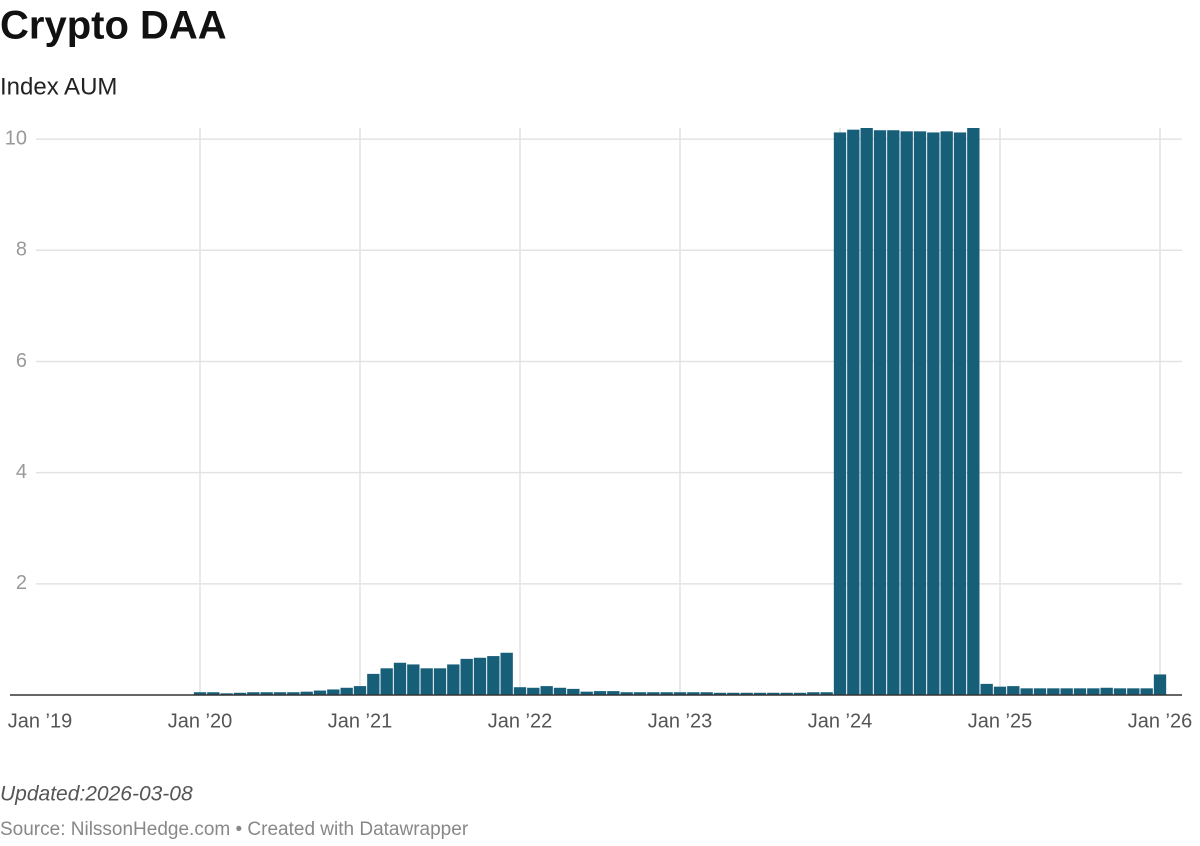  I want to click on x-tick-label: Jan ’20, so click(200, 721).